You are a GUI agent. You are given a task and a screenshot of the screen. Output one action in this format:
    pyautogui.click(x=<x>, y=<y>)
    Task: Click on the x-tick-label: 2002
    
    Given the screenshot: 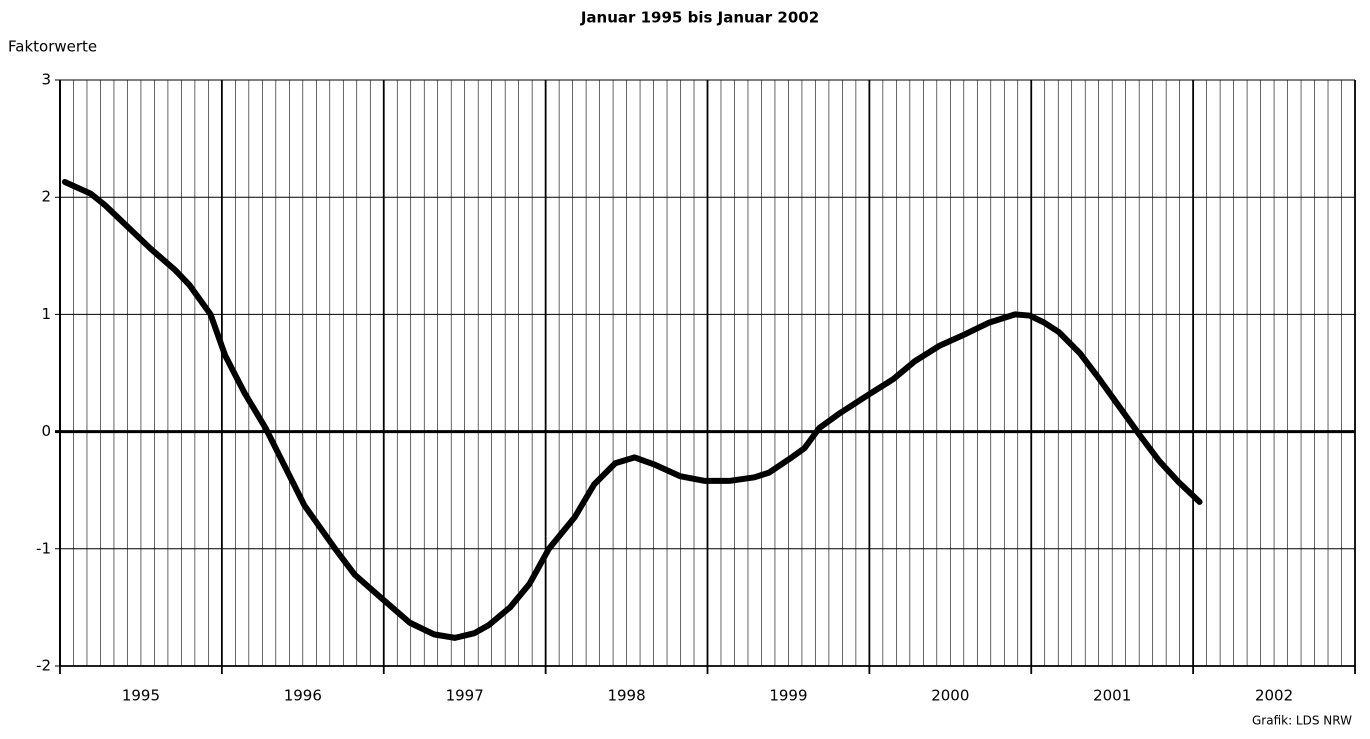 What is the action you would take?
    pyautogui.click(x=1274, y=696)
    